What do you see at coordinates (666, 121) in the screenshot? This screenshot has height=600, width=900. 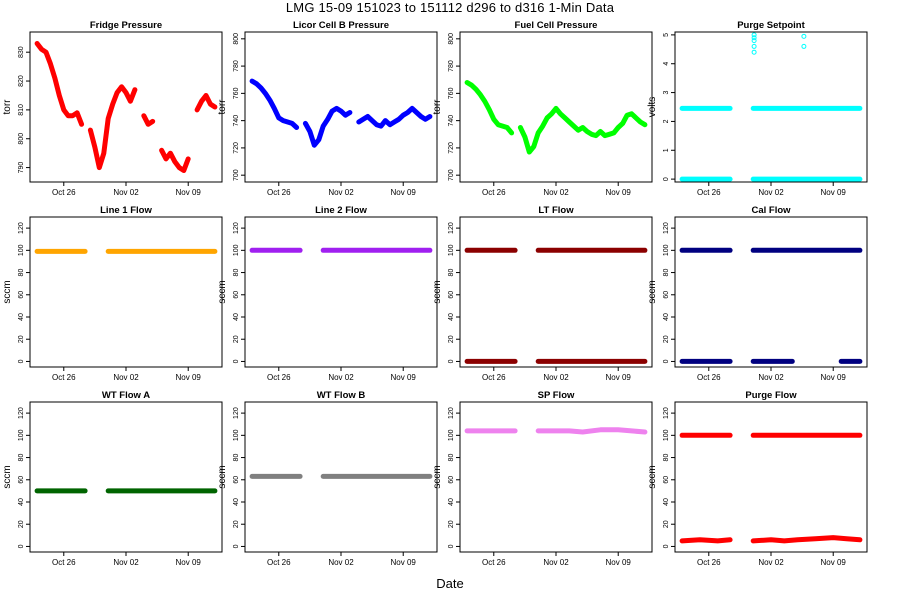 I see `y-tick-label: 2` at bounding box center [666, 121].